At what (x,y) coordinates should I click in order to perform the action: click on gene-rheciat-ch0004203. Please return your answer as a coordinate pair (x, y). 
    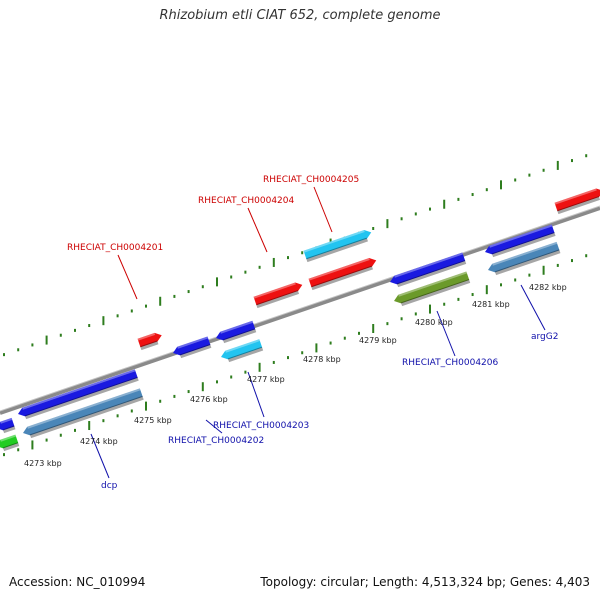
    Looking at the image, I should click on (242, 351).